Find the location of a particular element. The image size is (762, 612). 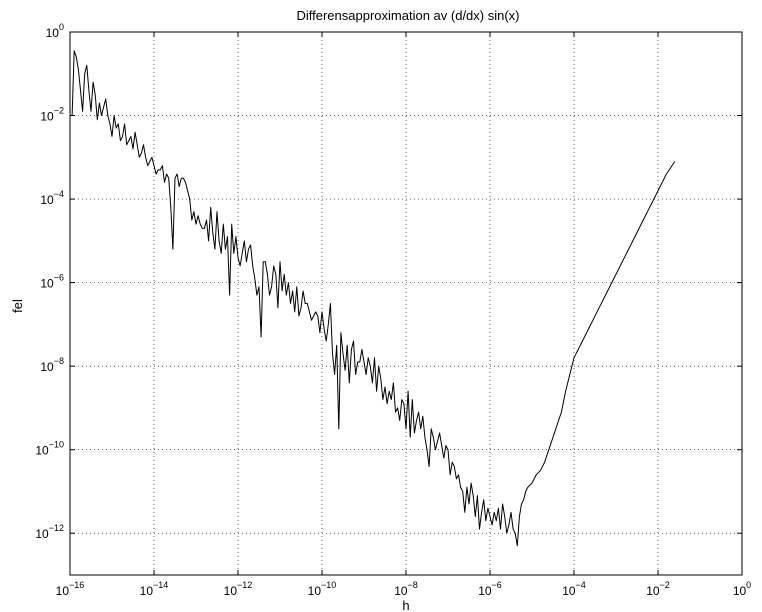

chart-title: Differensapproximation av (d/dx) sin(x) is located at coordinates (407, 15).